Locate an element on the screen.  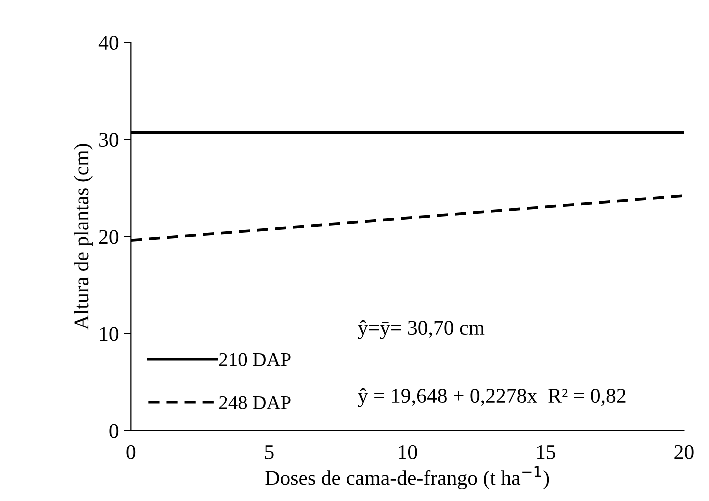
annotation: ŷ=ȳ= 30,70 cm is located at coordinates (421, 330).